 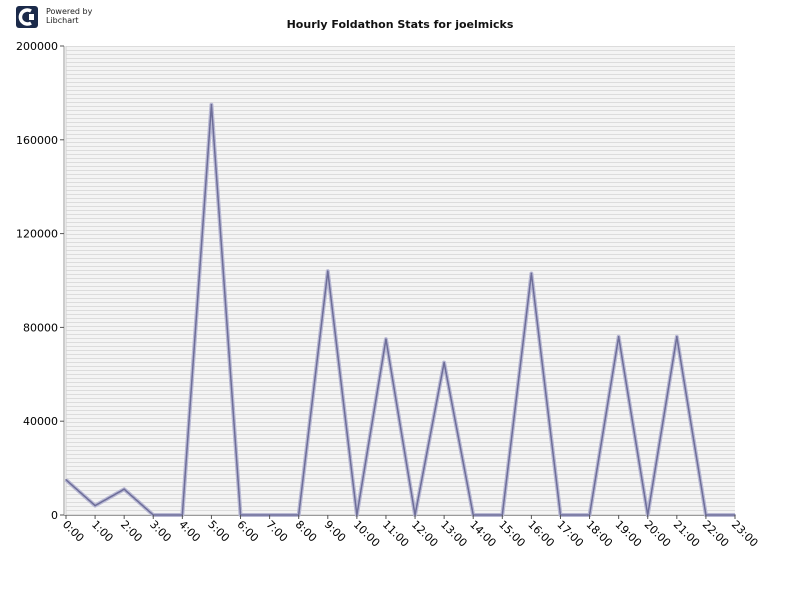 I want to click on libchart-logo-text: Powered by Libchart, so click(x=69, y=16).